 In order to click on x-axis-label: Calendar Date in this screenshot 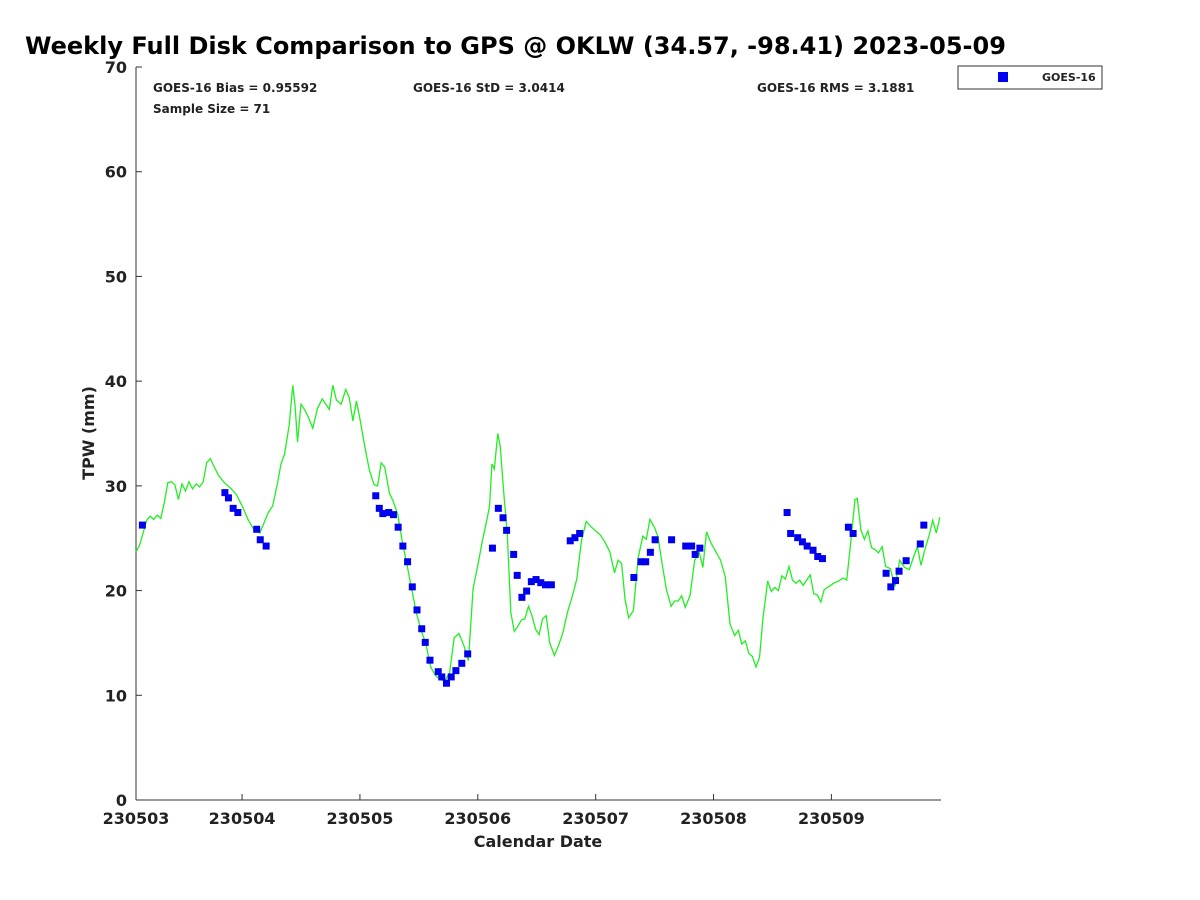, I will do `click(538, 841)`.